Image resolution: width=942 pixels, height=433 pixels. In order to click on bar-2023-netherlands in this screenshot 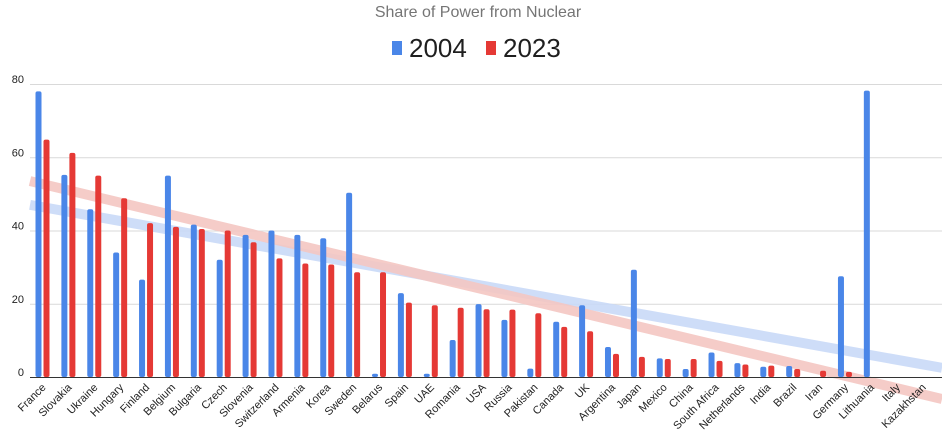, I will do `click(745, 370)`.